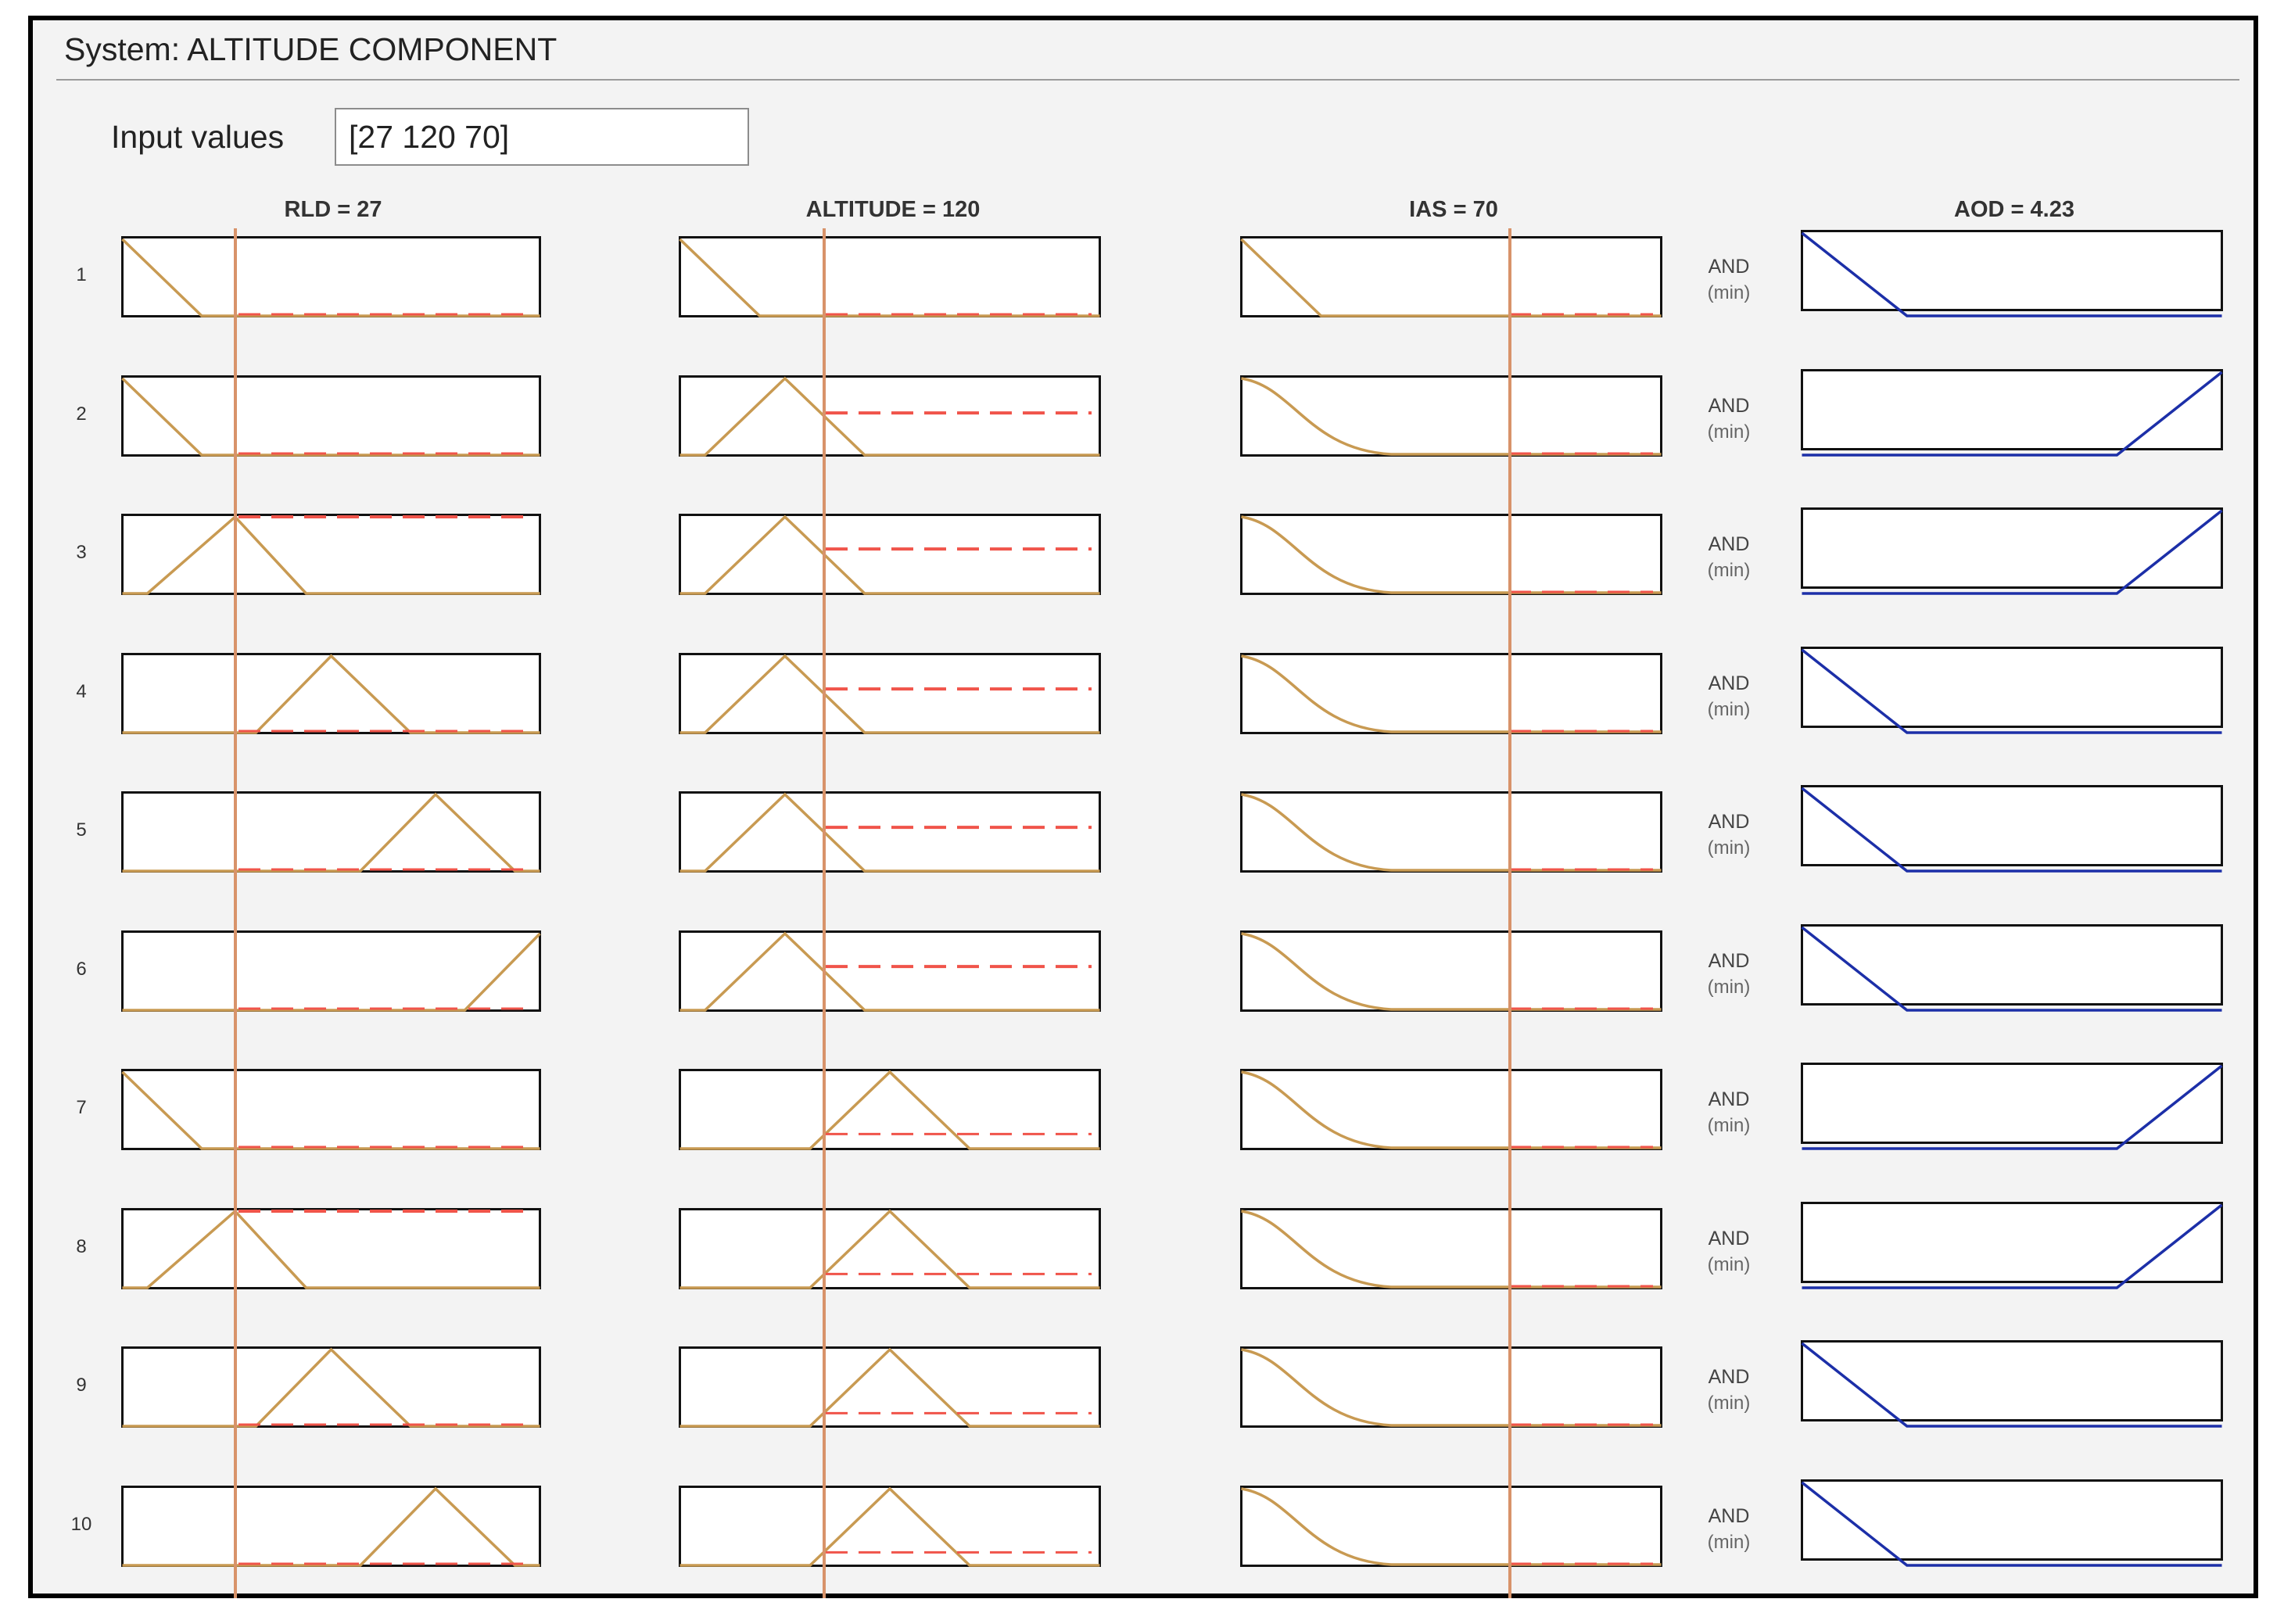 The width and height of the screenshot is (2284, 1624). I want to click on rule-number: 10, so click(81, 1524).